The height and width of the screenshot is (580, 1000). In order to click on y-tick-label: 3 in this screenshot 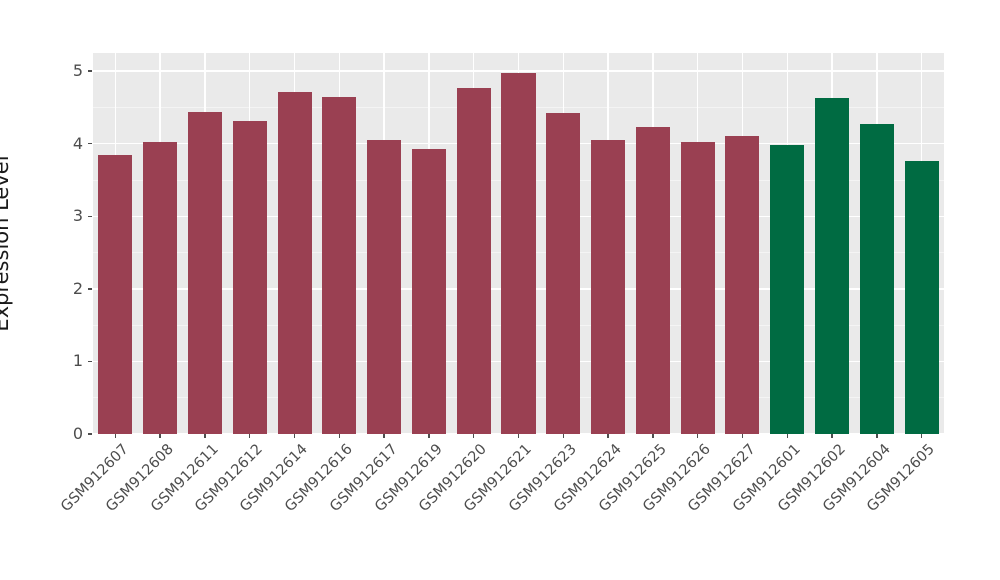, I will do `click(77, 216)`.